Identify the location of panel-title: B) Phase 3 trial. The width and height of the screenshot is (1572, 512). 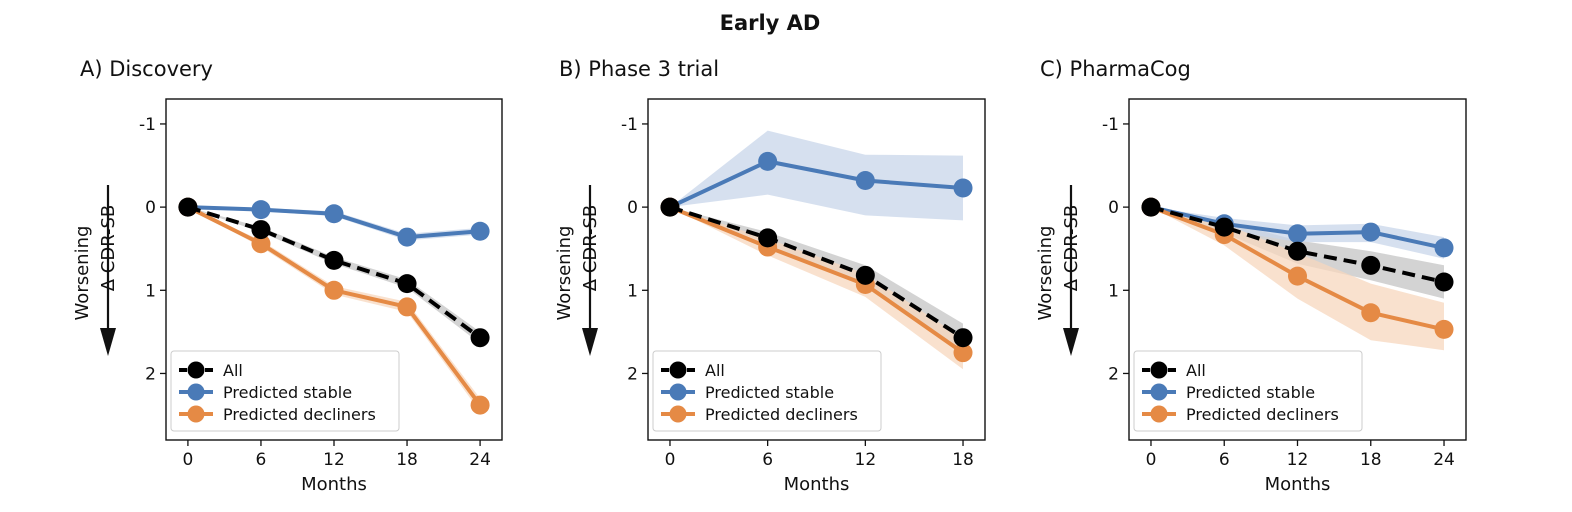
(639, 69).